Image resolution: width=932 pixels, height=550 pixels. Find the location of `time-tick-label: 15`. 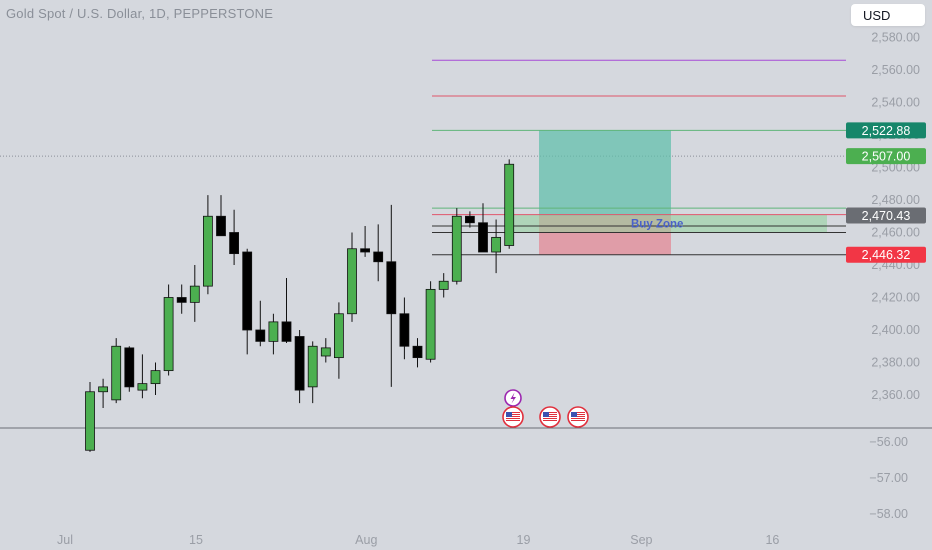

time-tick-label: 15 is located at coordinates (196, 540).